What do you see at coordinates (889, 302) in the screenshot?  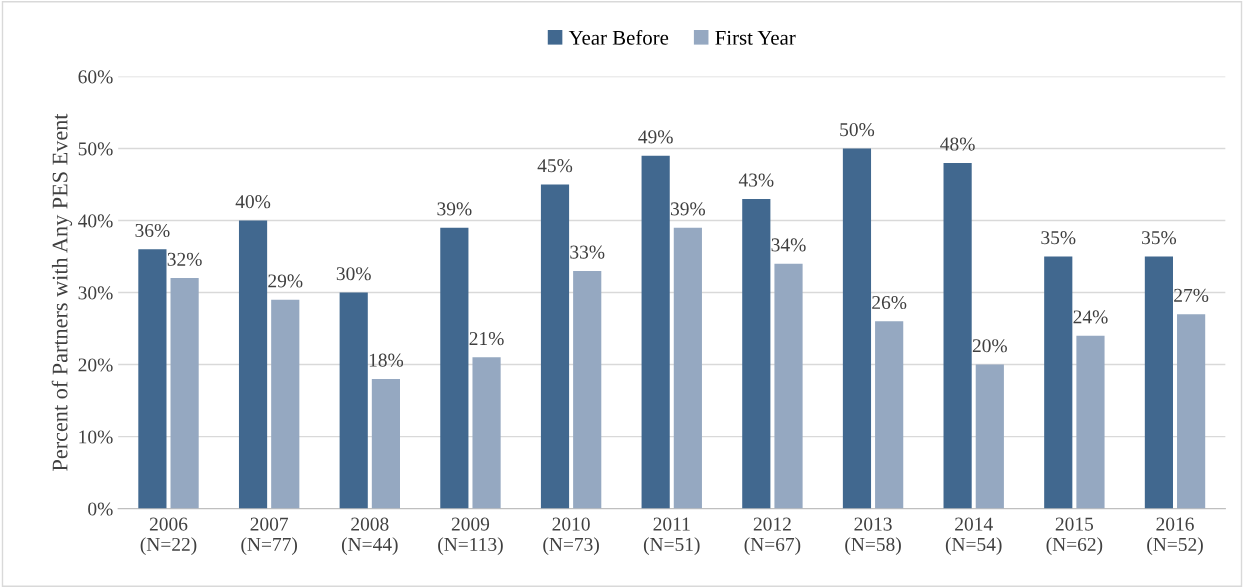 I see `data-label: 26%` at bounding box center [889, 302].